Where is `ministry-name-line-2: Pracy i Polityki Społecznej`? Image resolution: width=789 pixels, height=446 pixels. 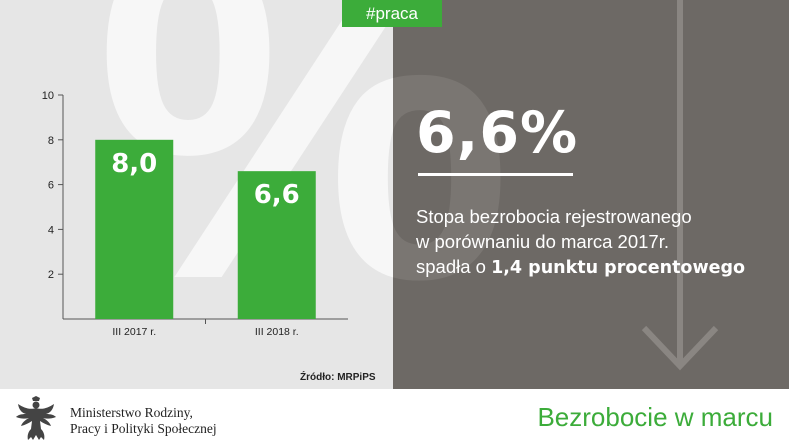 ministry-name-line-2: Pracy i Polityki Społecznej is located at coordinates (143, 428).